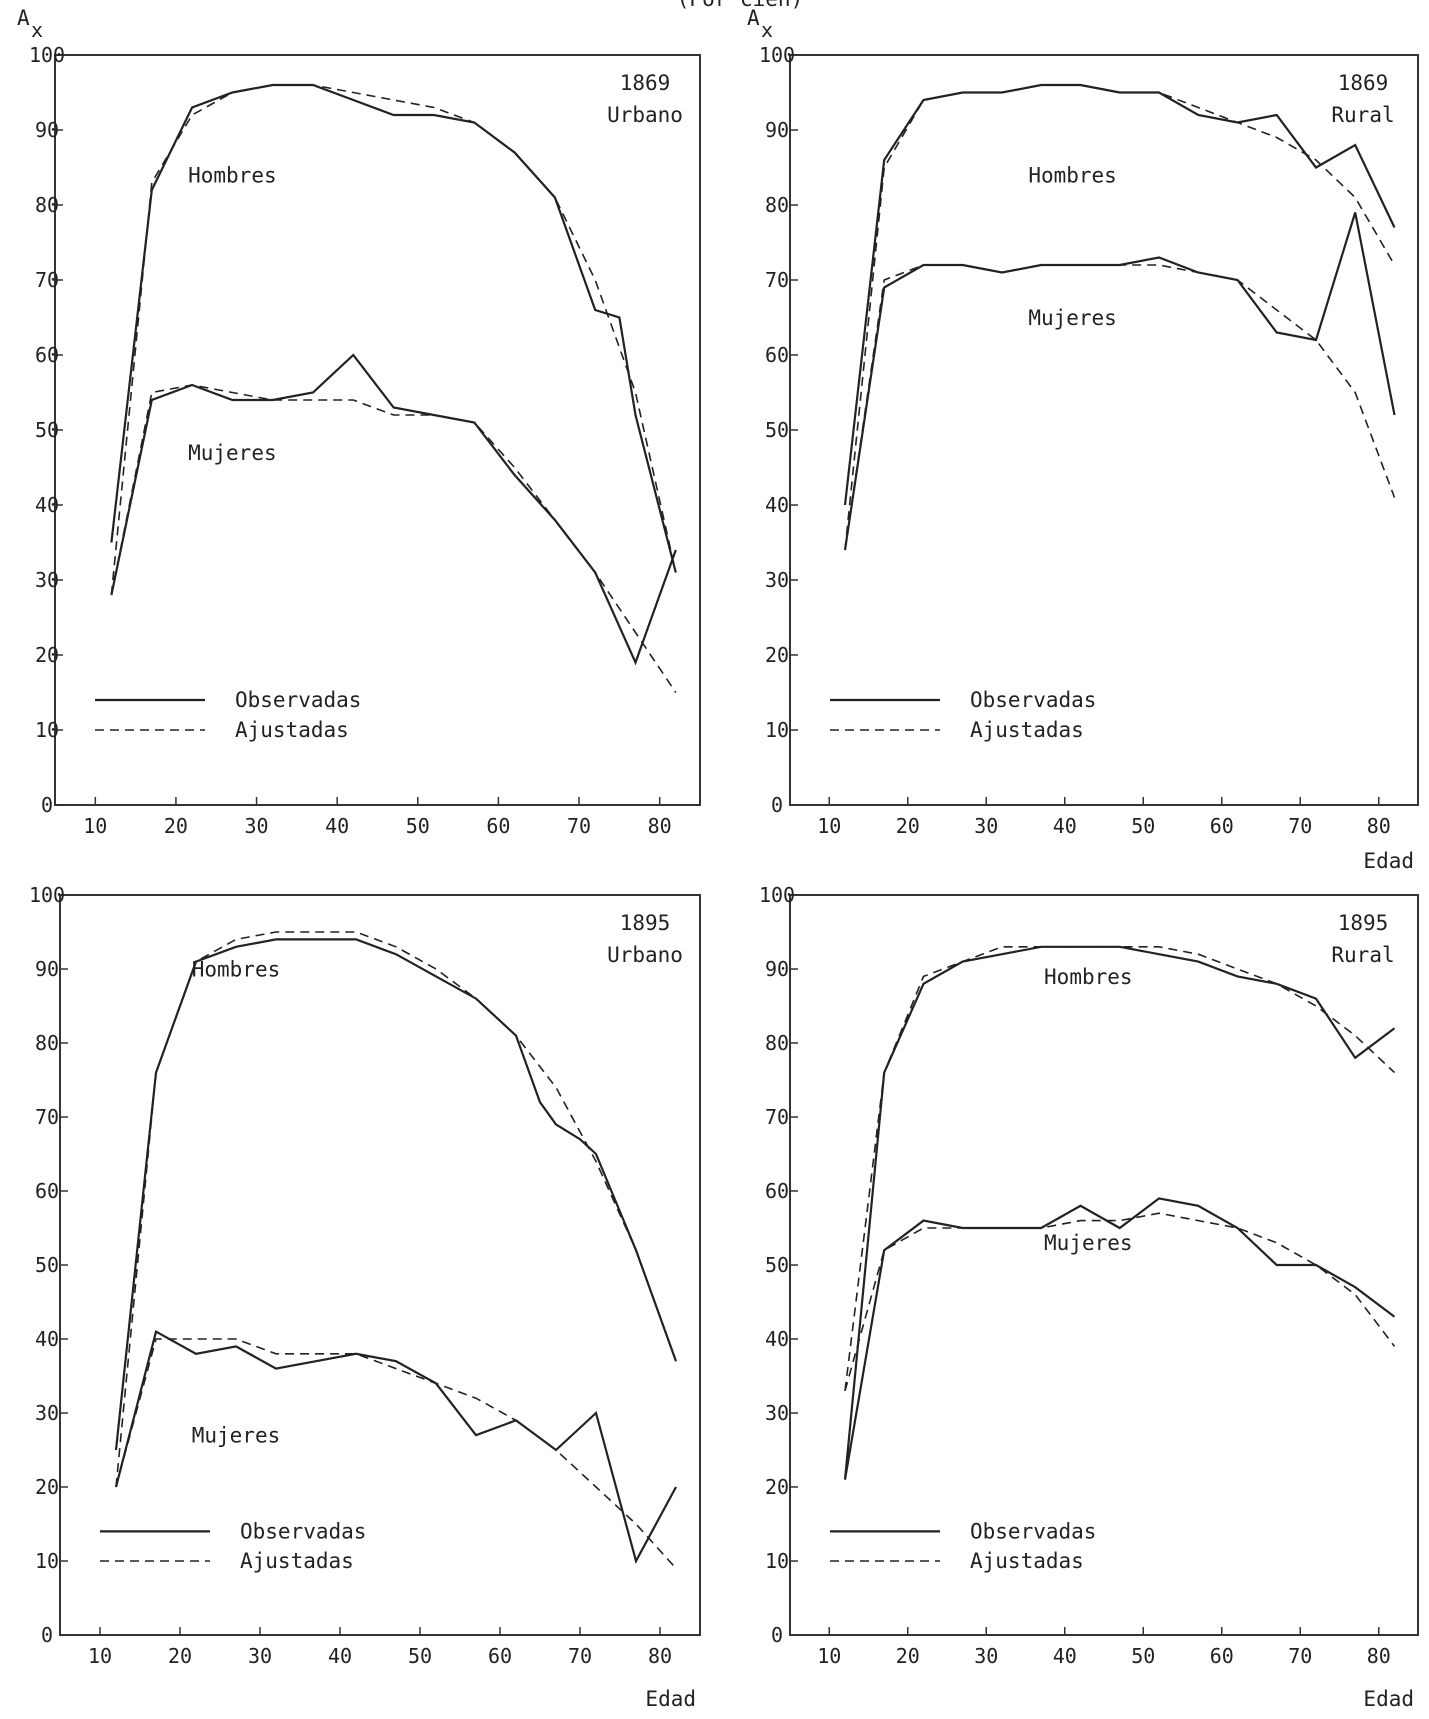 The width and height of the screenshot is (1429, 1719). I want to click on panel-annotation: Rural, so click(1362, 115).